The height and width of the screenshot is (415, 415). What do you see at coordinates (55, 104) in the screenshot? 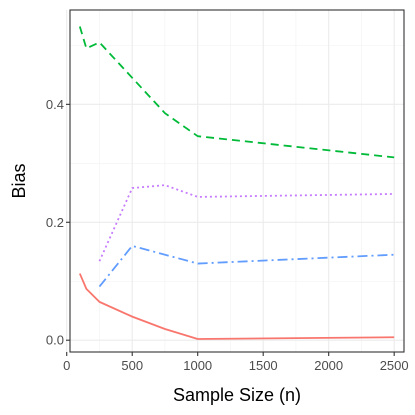
I see `y-tick-label: 0.4` at bounding box center [55, 104].